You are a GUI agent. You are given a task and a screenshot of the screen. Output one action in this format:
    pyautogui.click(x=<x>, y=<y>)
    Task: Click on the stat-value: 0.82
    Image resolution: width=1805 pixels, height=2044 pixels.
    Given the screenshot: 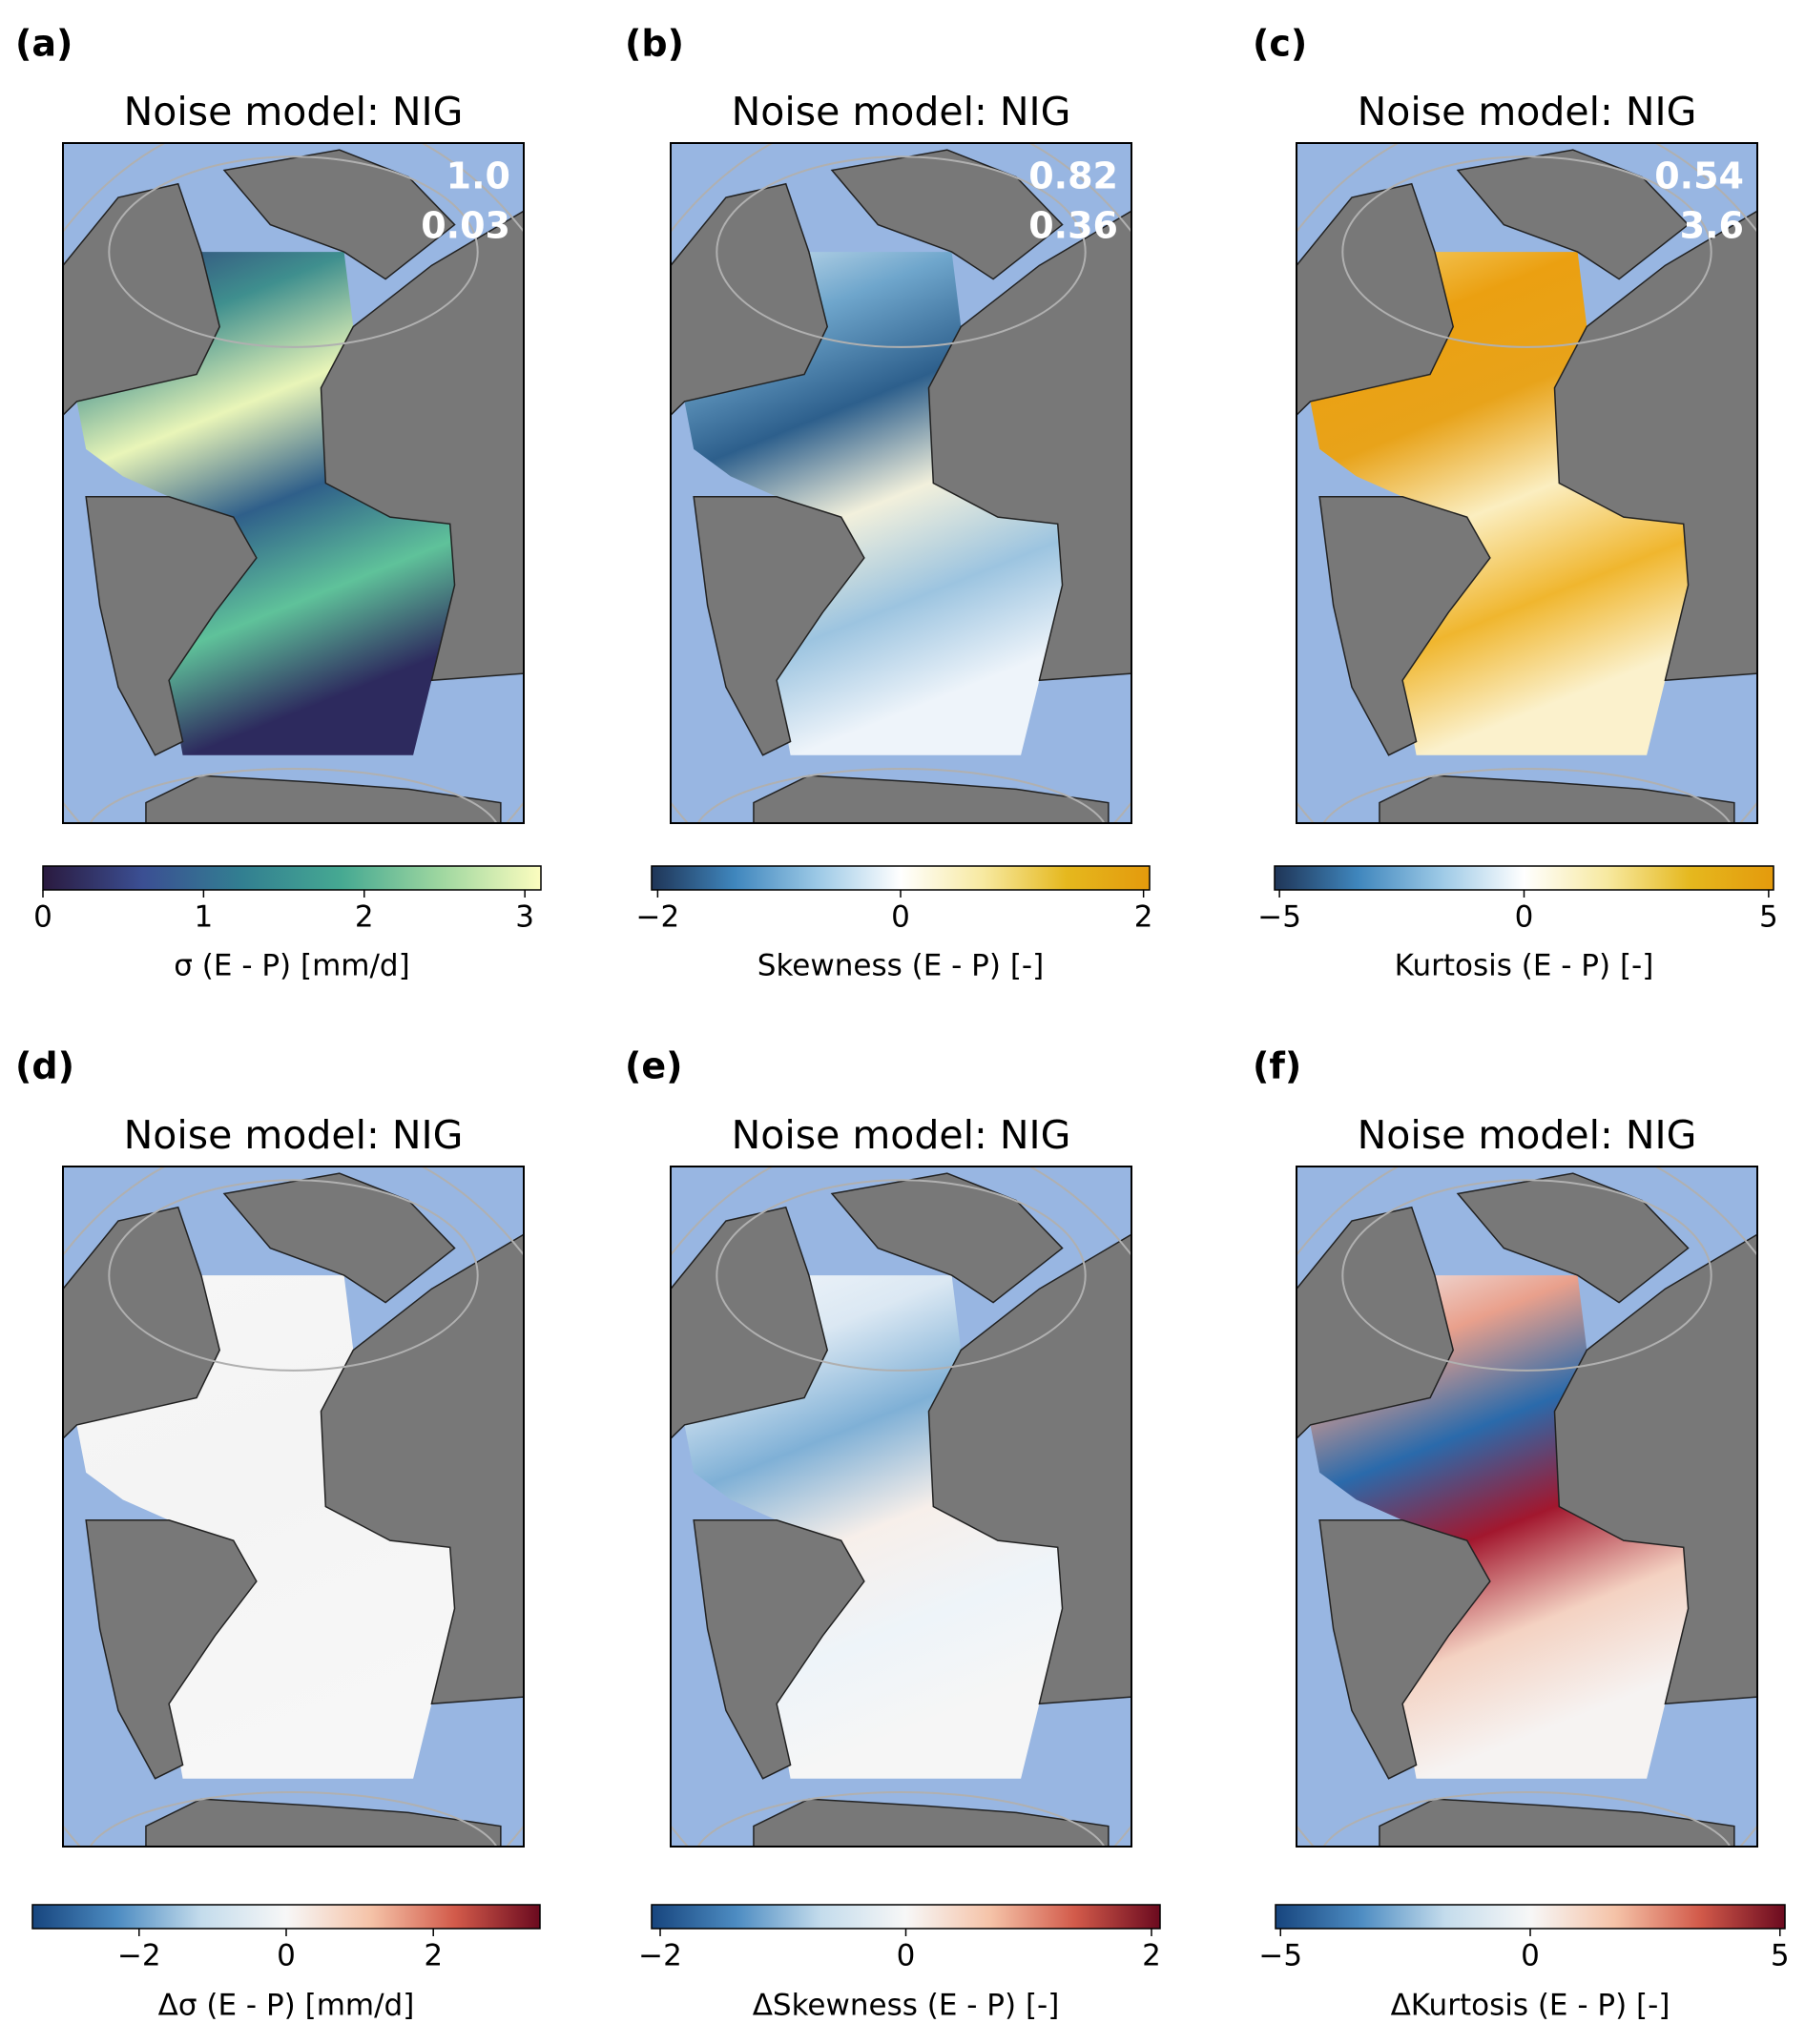 What is the action you would take?
    pyautogui.click(x=1073, y=176)
    